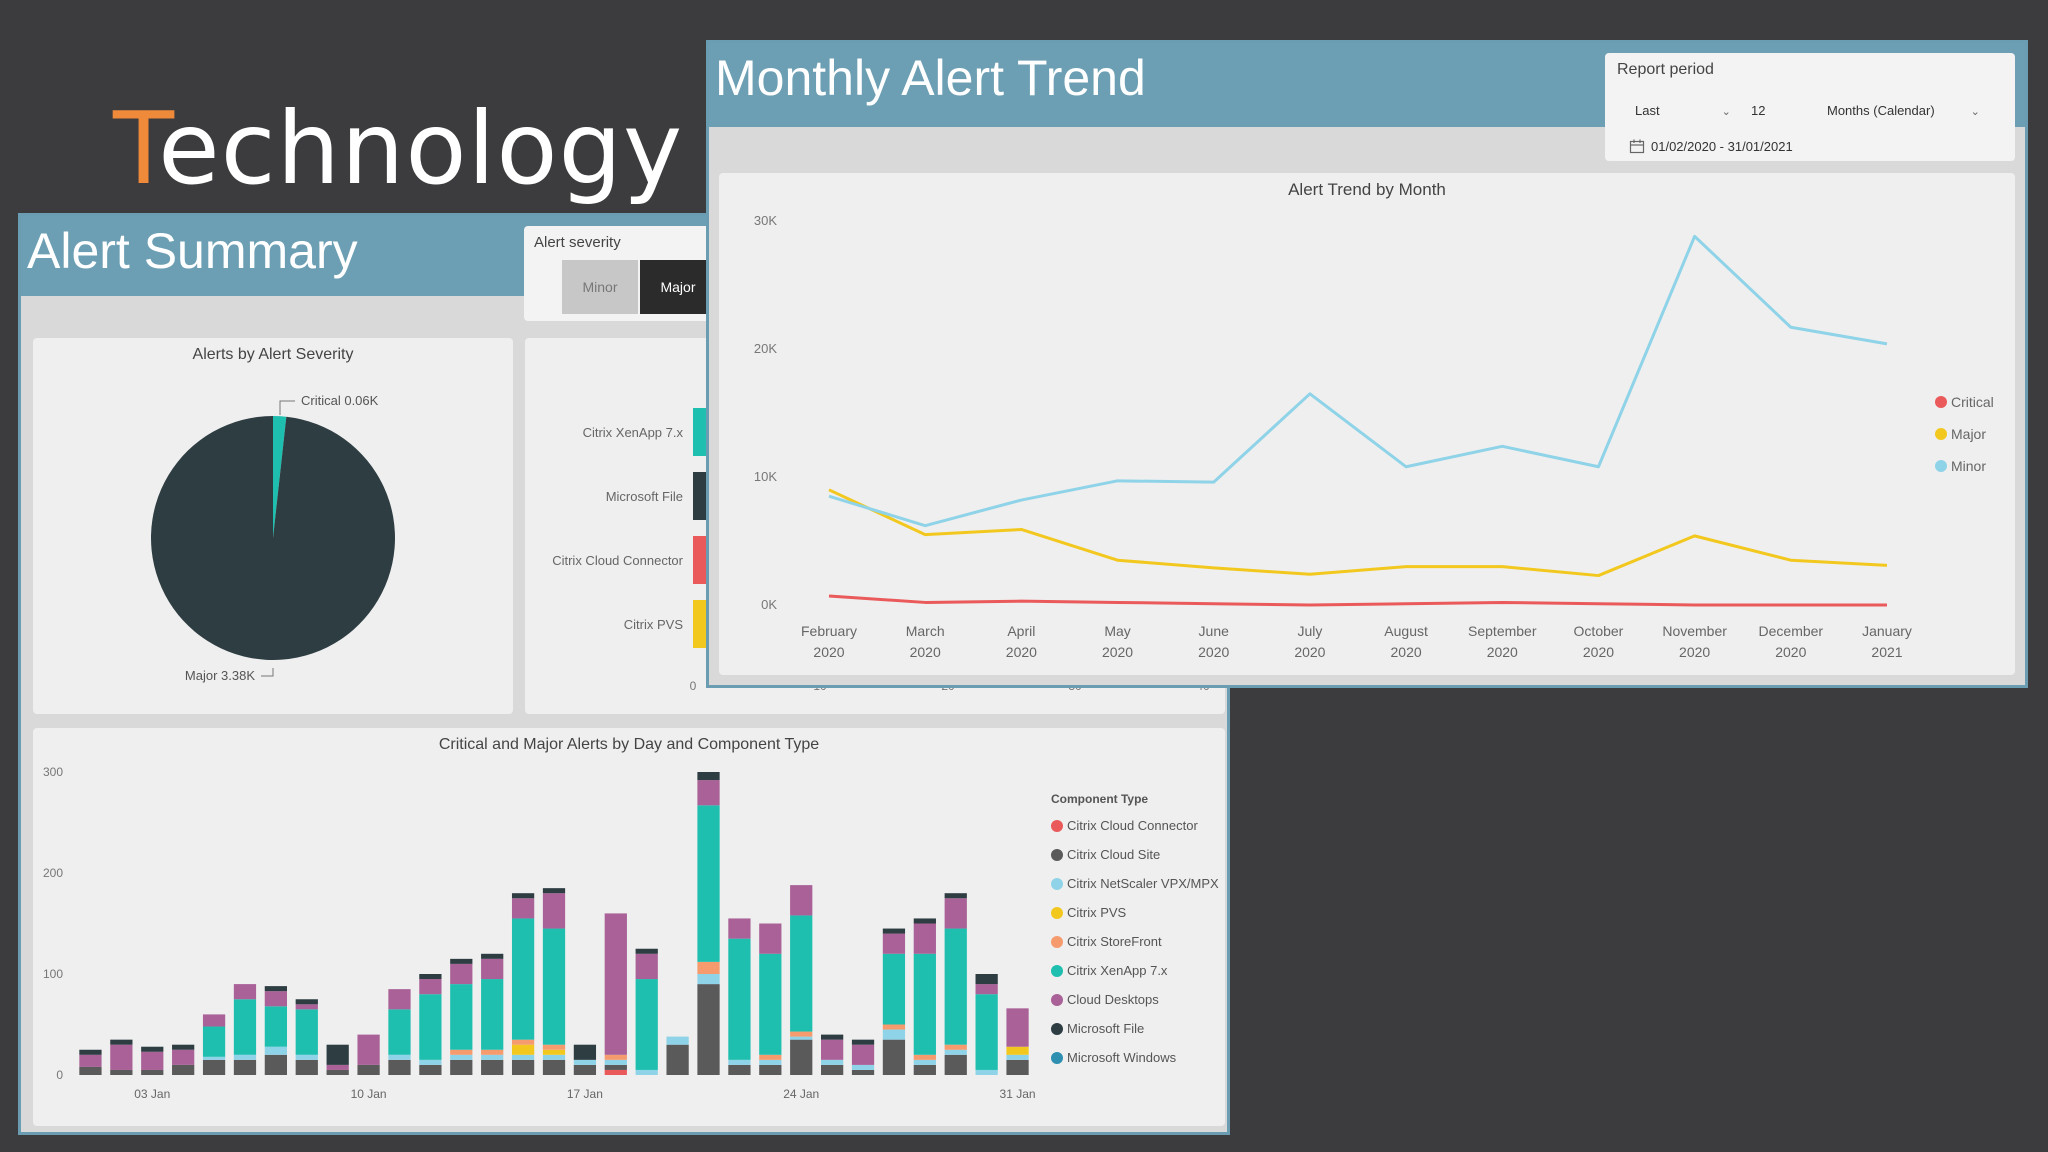  What do you see at coordinates (633, 432) in the screenshot?
I see `hbar-category-label: Citrix XenApp 7.x` at bounding box center [633, 432].